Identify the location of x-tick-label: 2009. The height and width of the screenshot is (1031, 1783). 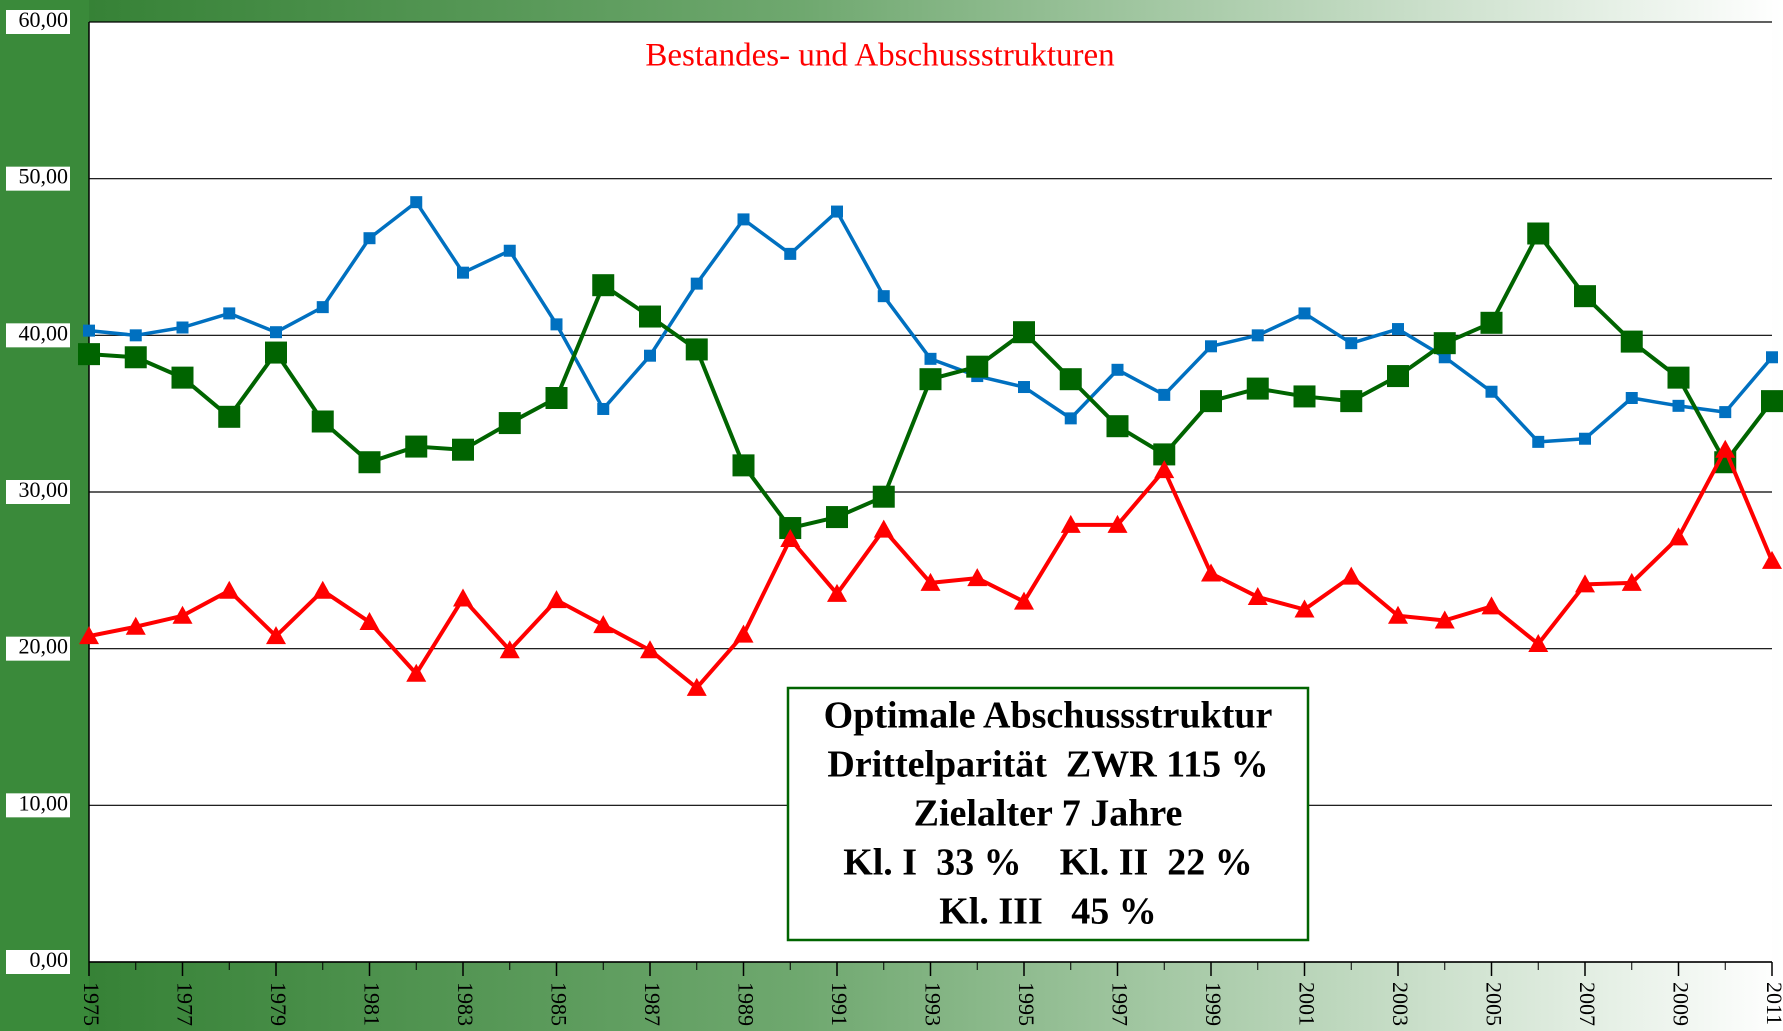
(1680, 1004).